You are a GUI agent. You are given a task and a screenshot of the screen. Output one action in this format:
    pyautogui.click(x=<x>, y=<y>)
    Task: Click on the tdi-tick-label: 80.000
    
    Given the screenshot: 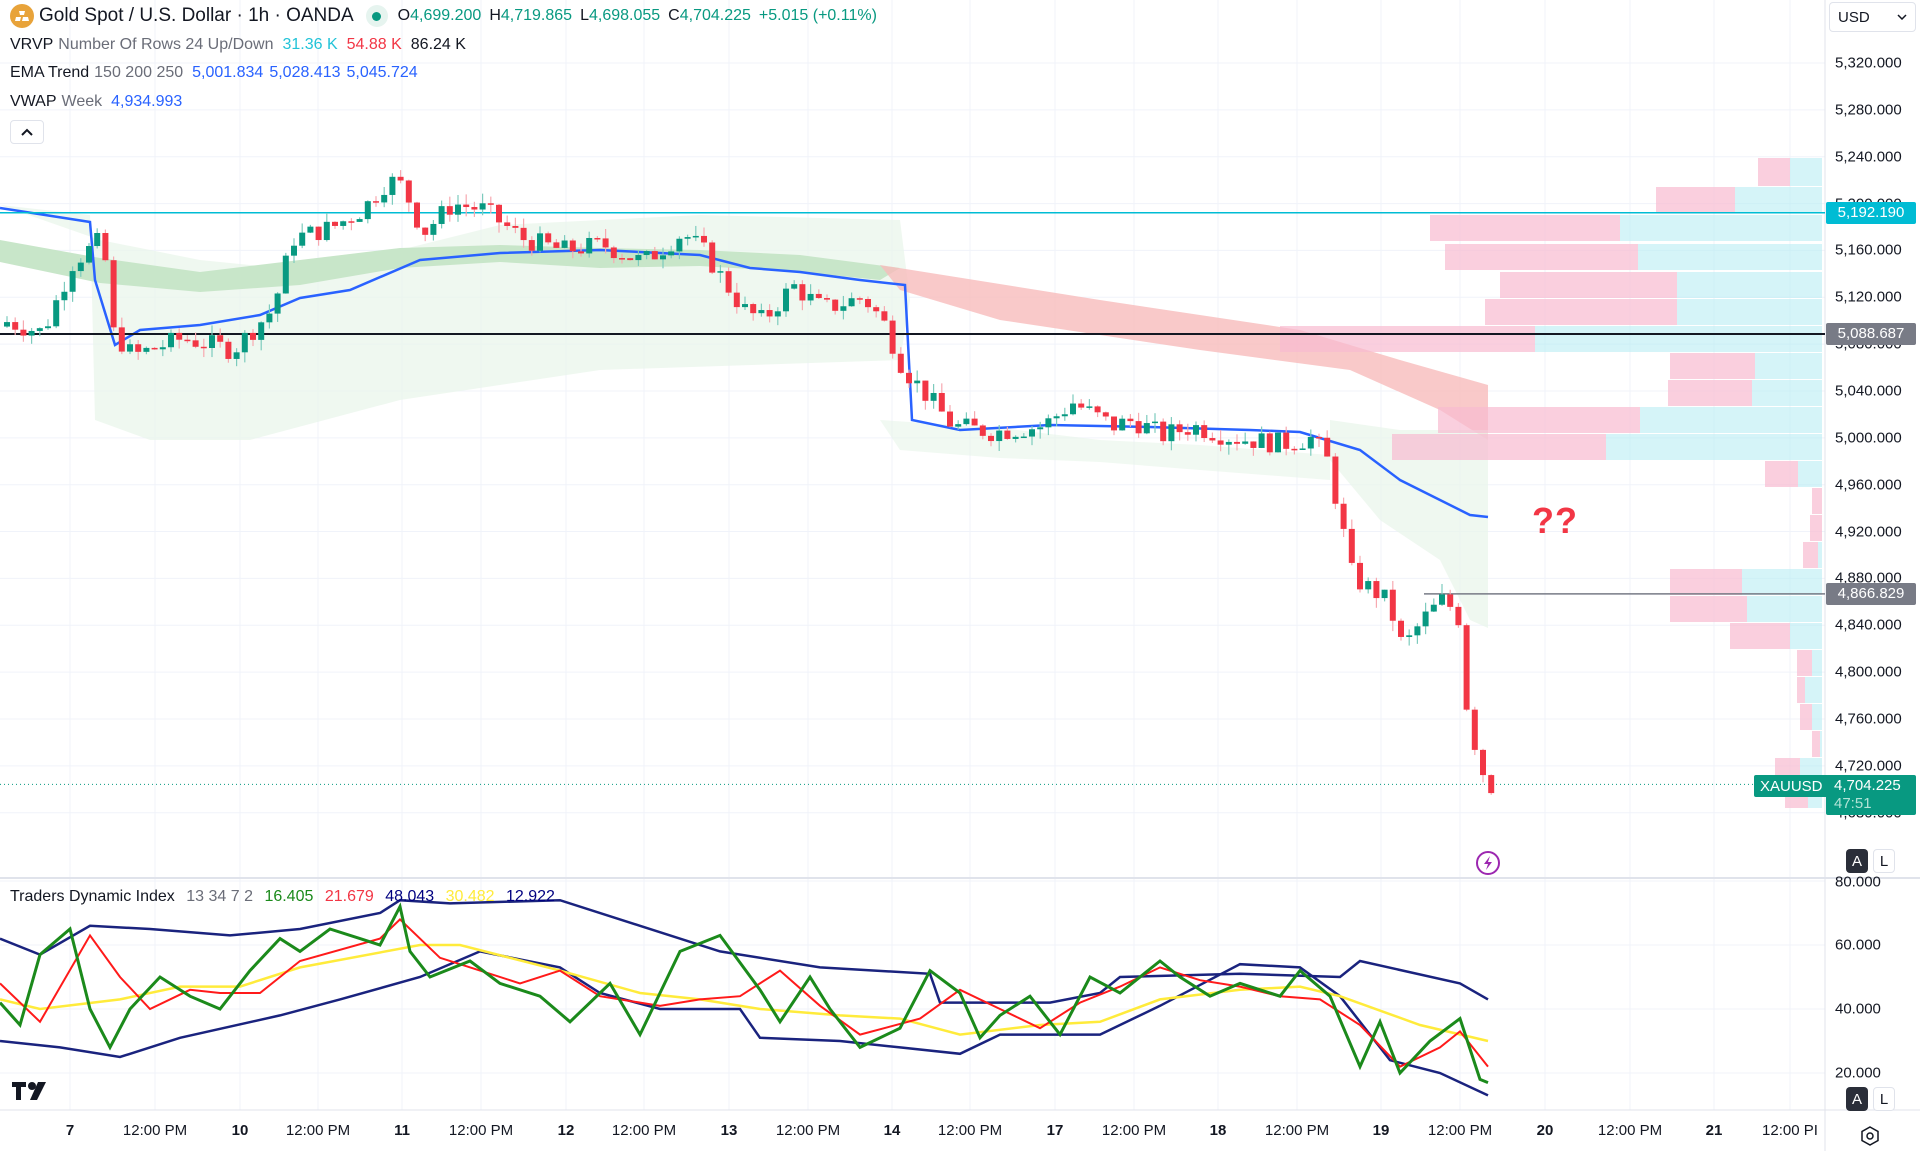 What is the action you would take?
    pyautogui.click(x=1858, y=882)
    